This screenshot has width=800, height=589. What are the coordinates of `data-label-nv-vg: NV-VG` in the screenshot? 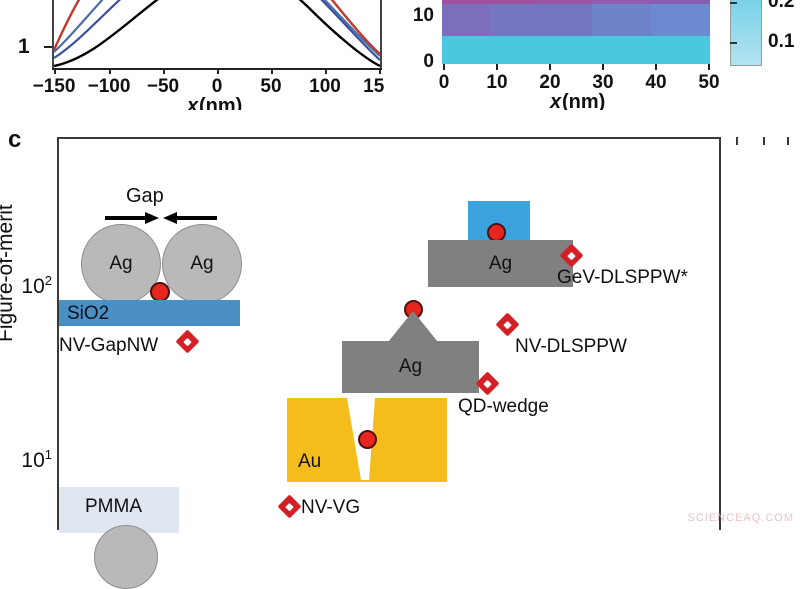 It's located at (331, 507).